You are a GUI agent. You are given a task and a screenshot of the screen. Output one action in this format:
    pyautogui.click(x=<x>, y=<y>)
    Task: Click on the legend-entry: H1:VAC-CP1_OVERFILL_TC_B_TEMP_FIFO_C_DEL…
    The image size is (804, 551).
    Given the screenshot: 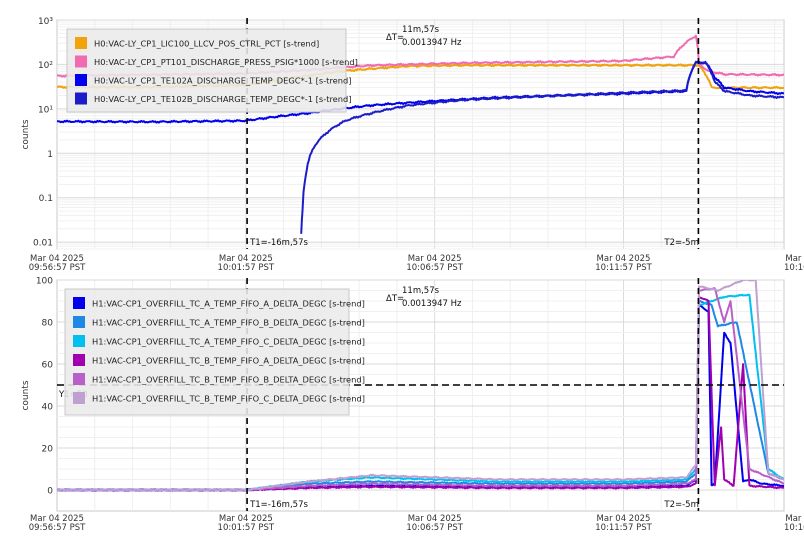 What is the action you would take?
    pyautogui.click(x=228, y=399)
    